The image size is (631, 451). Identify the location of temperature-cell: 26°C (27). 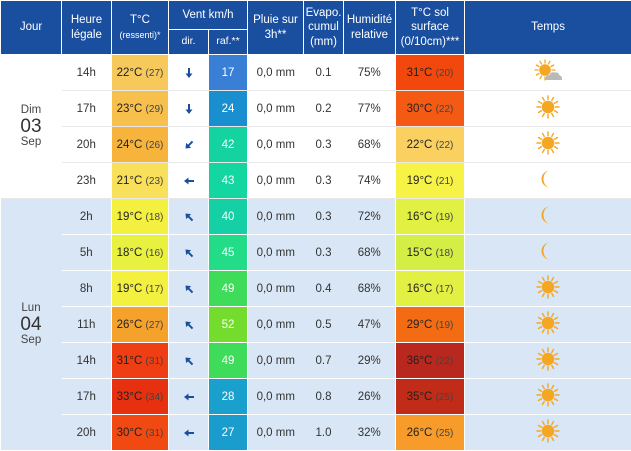
(140, 325).